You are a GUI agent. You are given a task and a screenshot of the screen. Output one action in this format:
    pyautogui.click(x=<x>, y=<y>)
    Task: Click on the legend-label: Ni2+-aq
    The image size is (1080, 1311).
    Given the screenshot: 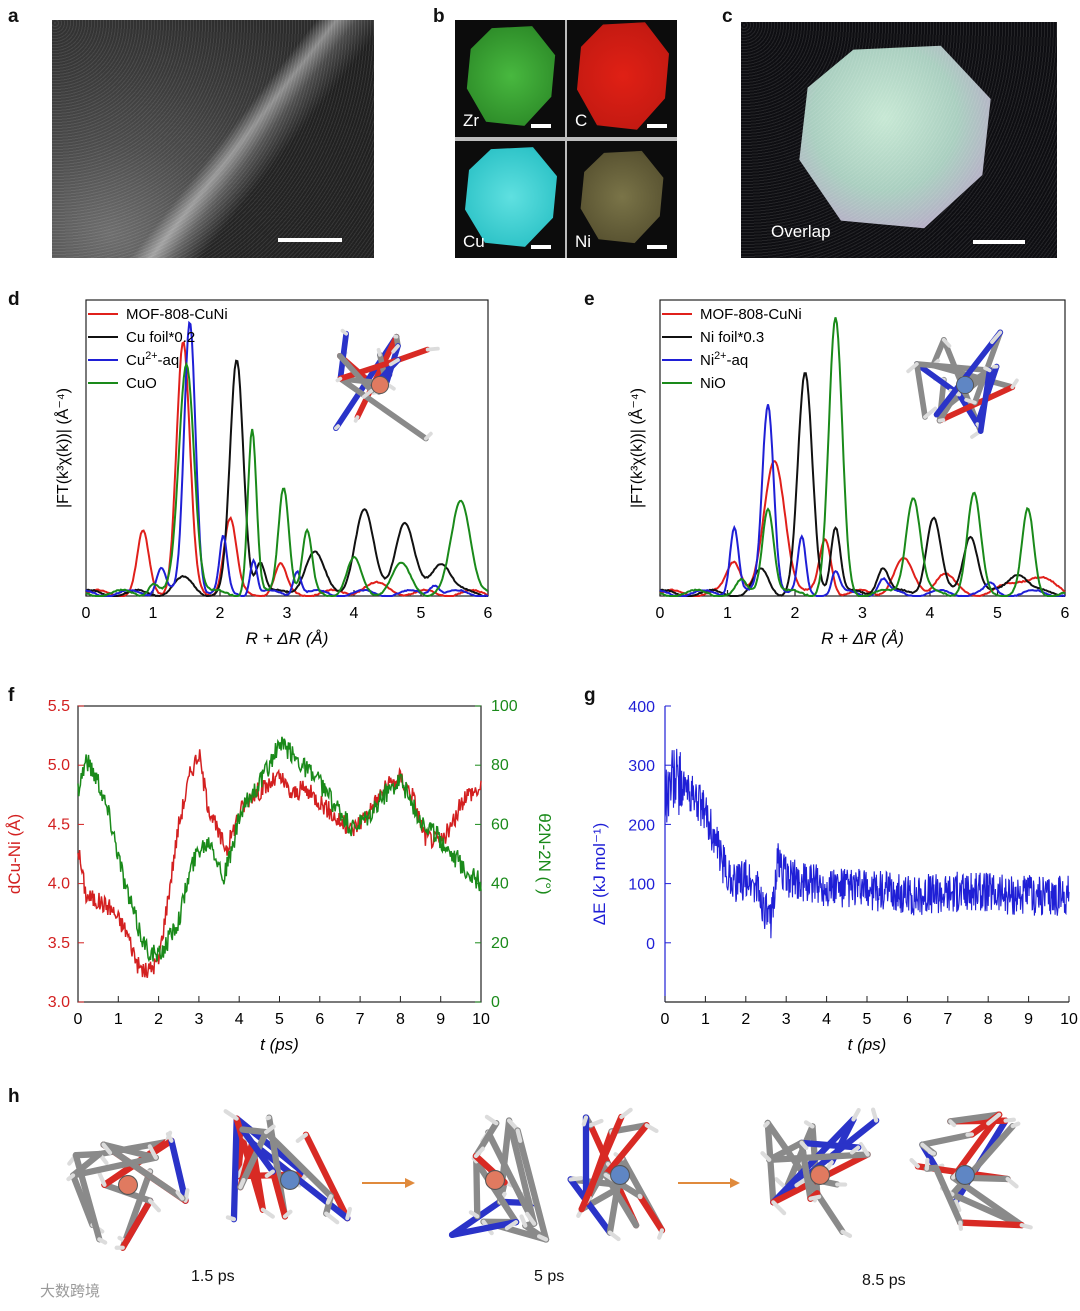 What is the action you would take?
    pyautogui.click(x=724, y=359)
    